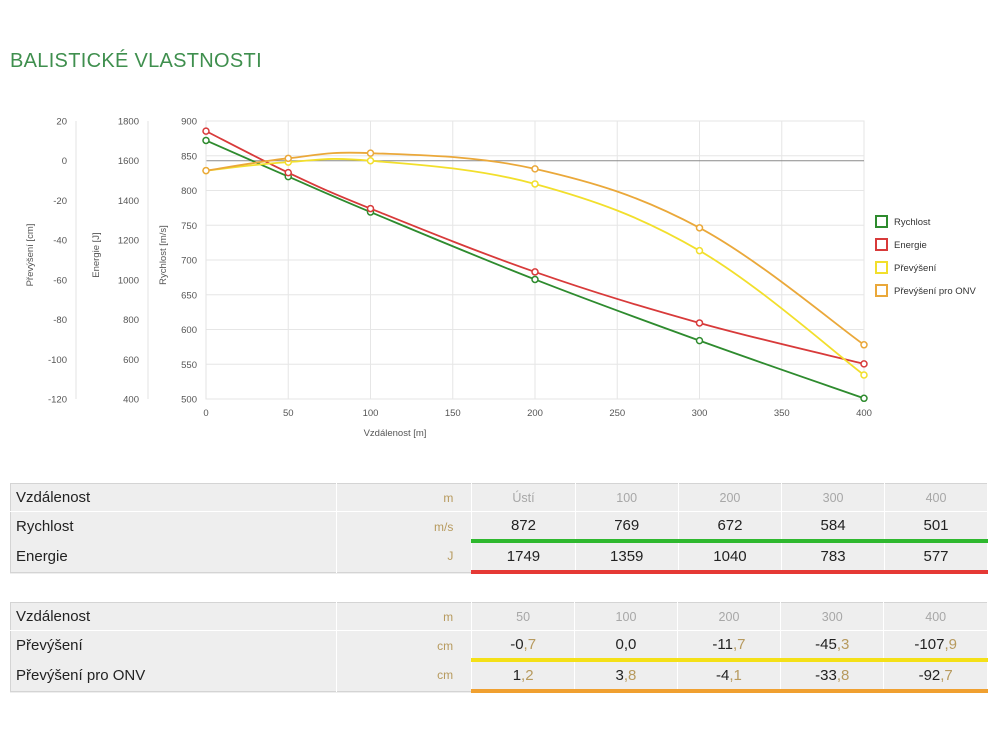 The width and height of the screenshot is (1000, 750). I want to click on y-tick-label: 900, so click(189, 122).